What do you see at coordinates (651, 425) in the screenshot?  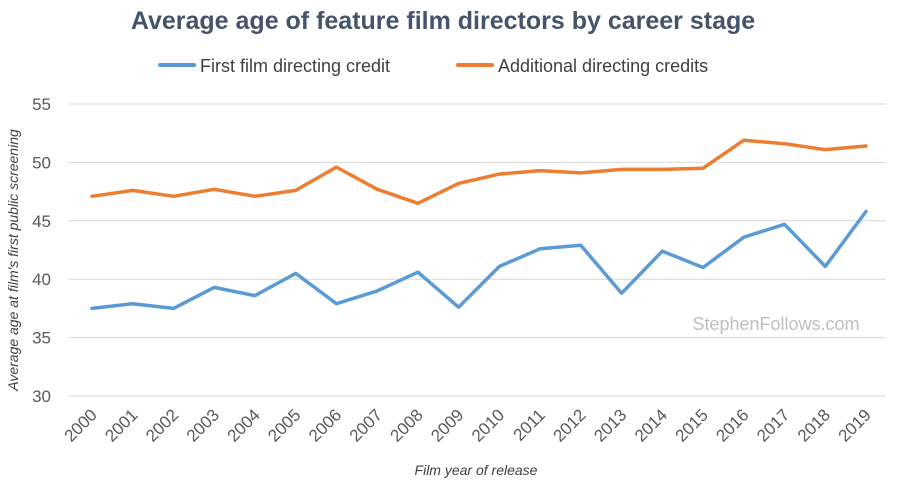 I see `x-tick-label-2014: 2014` at bounding box center [651, 425].